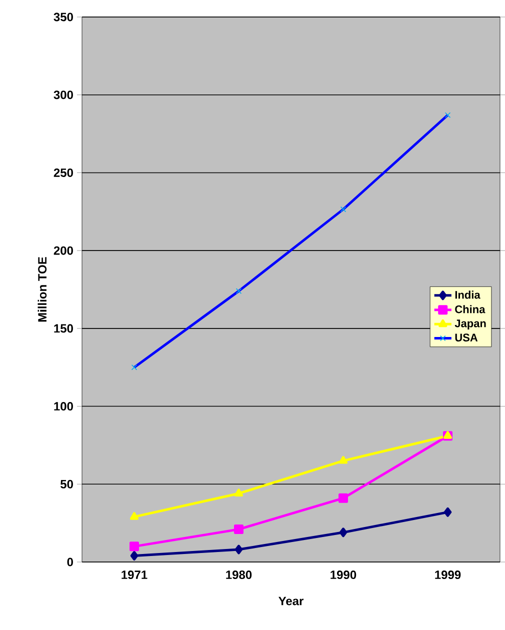 The width and height of the screenshot is (505, 630). I want to click on legend-label: Japan, so click(470, 325).